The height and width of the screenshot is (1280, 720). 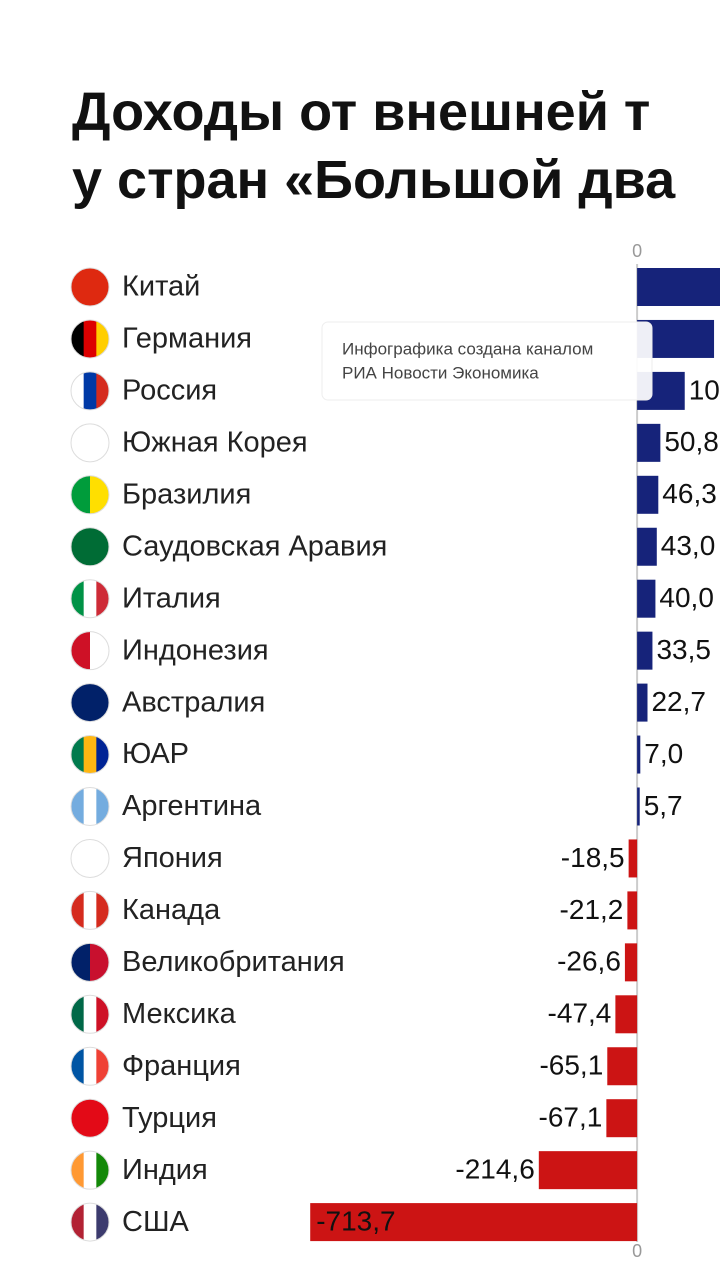 What do you see at coordinates (688, 545) in the screenshot?
I see `value-label: 43,0` at bounding box center [688, 545].